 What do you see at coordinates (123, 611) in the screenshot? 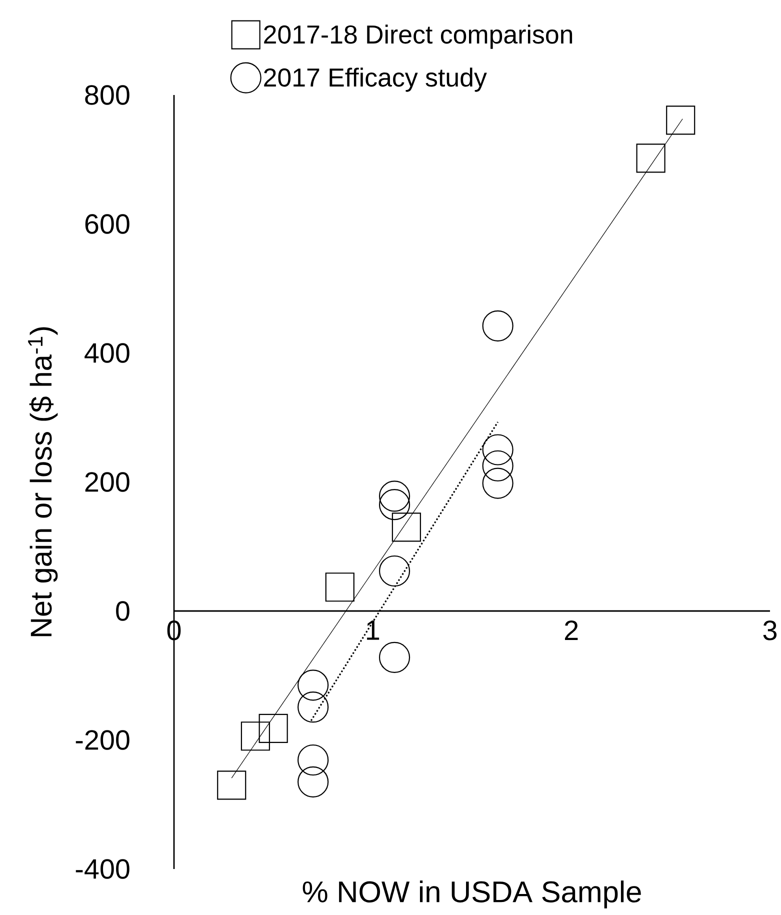
I see `y-tick-label: 0` at bounding box center [123, 611].